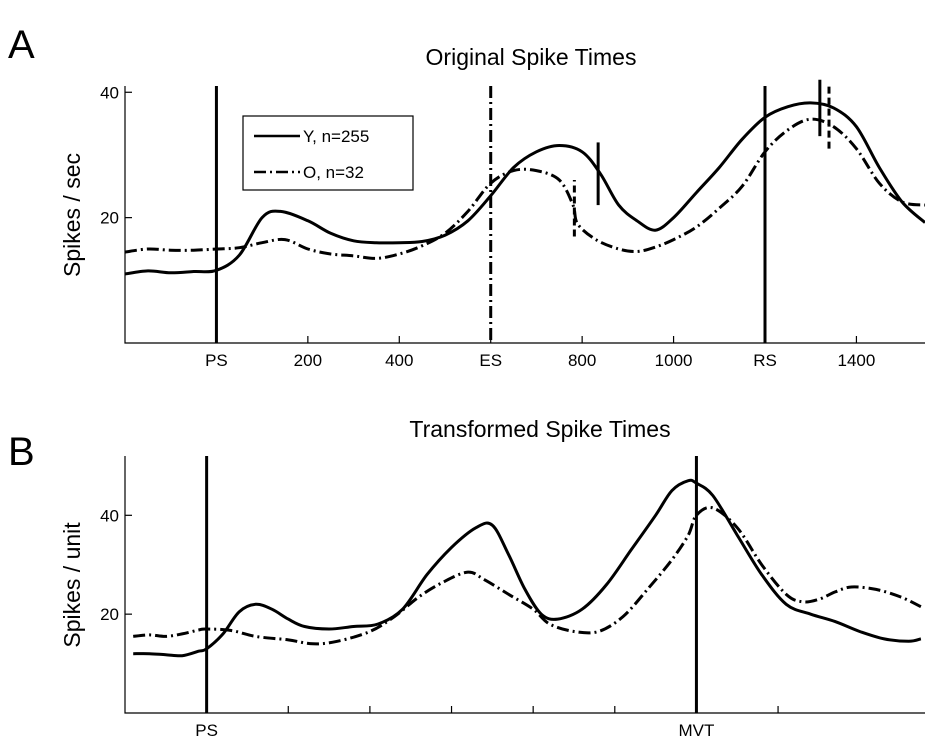  I want to click on panel-a-xtick-label: RS, so click(765, 360).